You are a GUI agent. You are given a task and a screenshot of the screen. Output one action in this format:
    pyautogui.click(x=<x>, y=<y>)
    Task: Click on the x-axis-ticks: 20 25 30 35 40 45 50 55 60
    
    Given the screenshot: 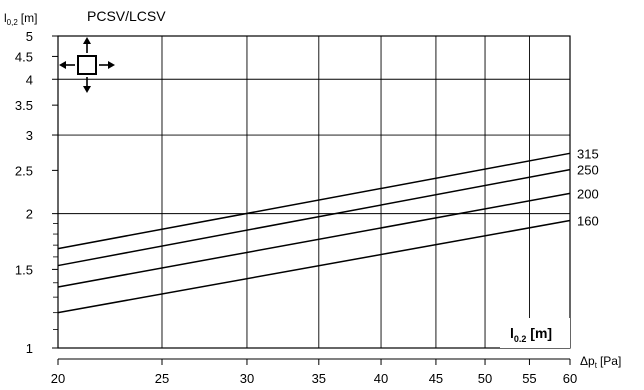 What is the action you would take?
    pyautogui.click(x=314, y=372)
    